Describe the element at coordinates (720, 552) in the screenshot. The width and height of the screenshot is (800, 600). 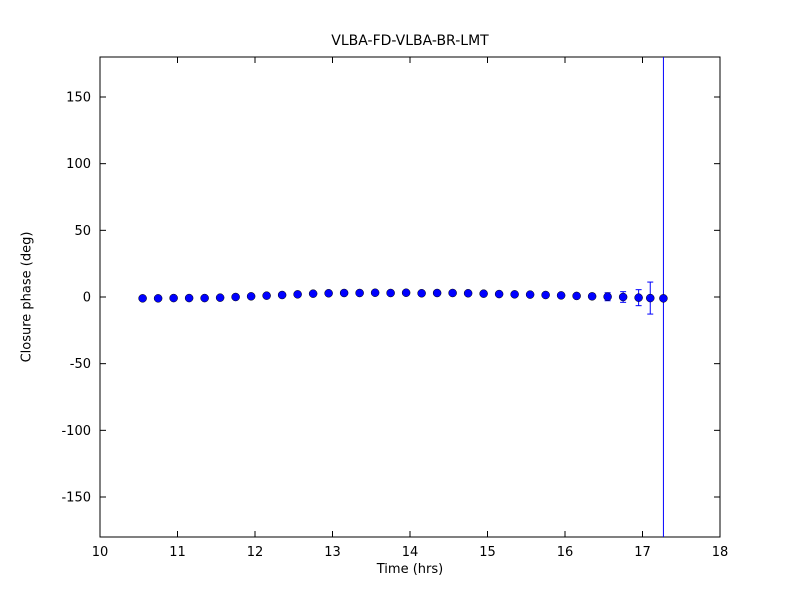
I see `x-tick-label: 18` at that location.